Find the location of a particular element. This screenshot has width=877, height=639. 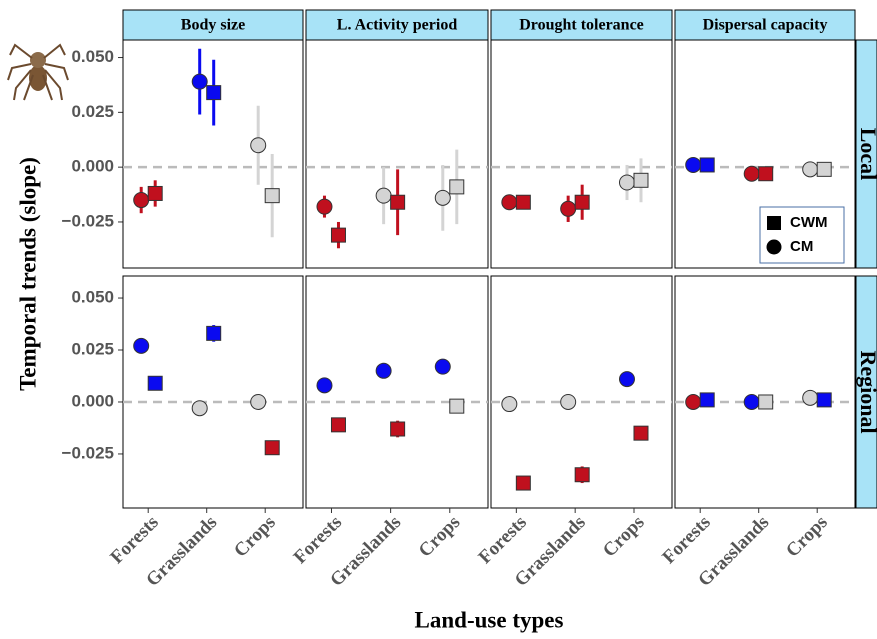

row-title: Local is located at coordinates (866, 154).